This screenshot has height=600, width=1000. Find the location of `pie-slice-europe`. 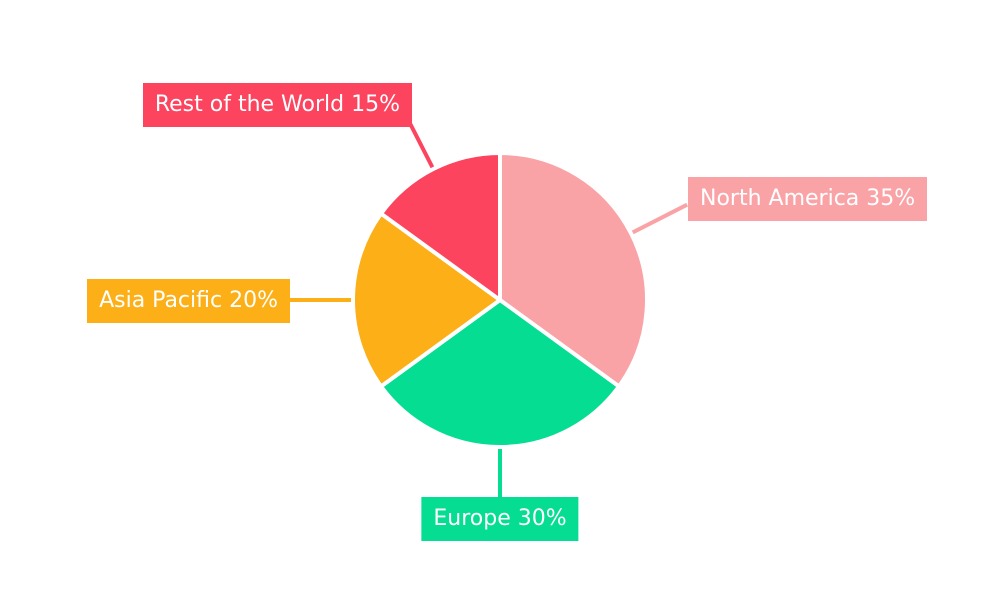

pie-slice-europe is located at coordinates (500, 373).